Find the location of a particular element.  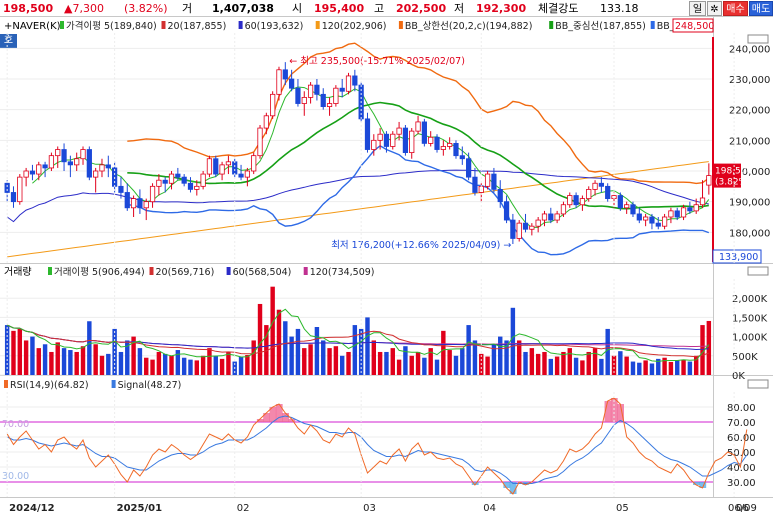

volume-value: 1,407,038 is located at coordinates (243, 8).